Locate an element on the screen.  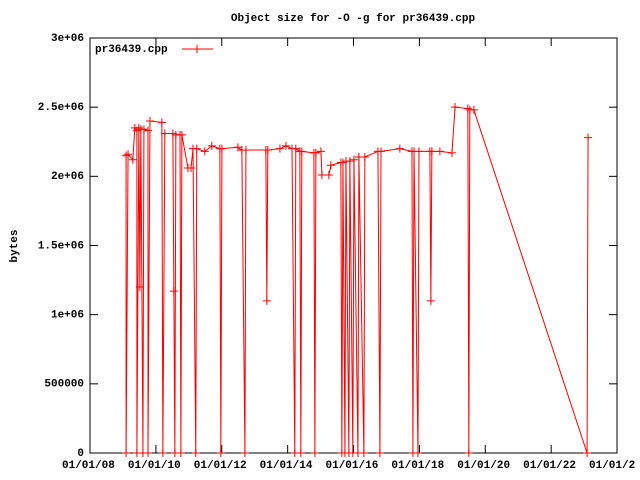
x-tick-label: 01/01/10 is located at coordinates (154, 466).